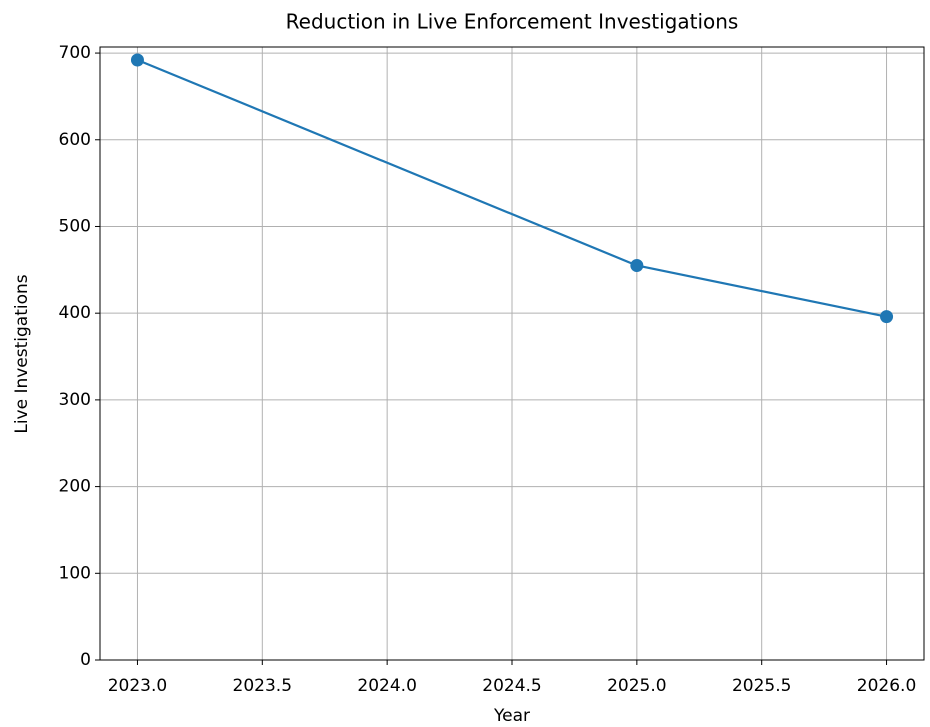 This screenshot has width=930, height=727. What do you see at coordinates (75, 53) in the screenshot?
I see `y-tick-label: 700` at bounding box center [75, 53].